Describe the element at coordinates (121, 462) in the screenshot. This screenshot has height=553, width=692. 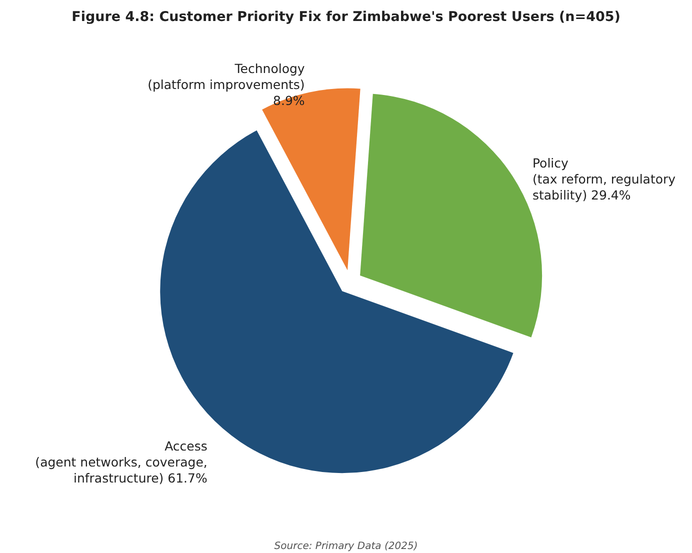
I see `slice-label: Access (agent networks, coverage, infrastructure) 61.7%` at that location.